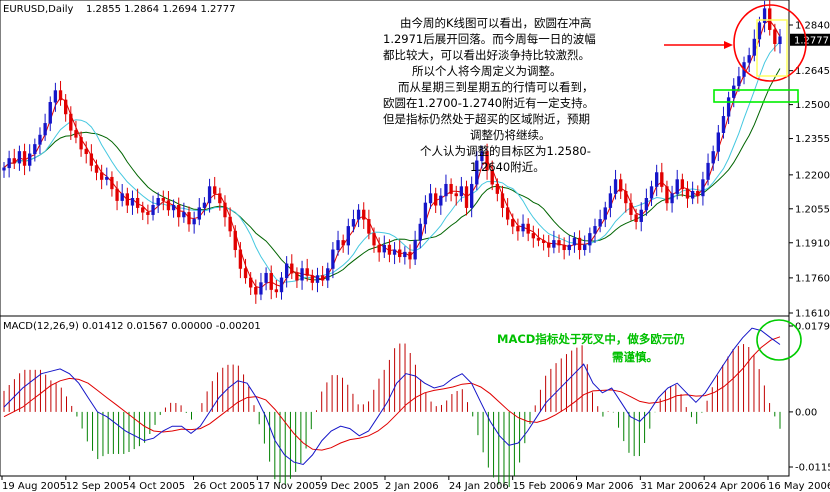 The image size is (830, 492). Describe the element at coordinates (770, 43) in the screenshot. I see `red-highlight-circle` at that location.